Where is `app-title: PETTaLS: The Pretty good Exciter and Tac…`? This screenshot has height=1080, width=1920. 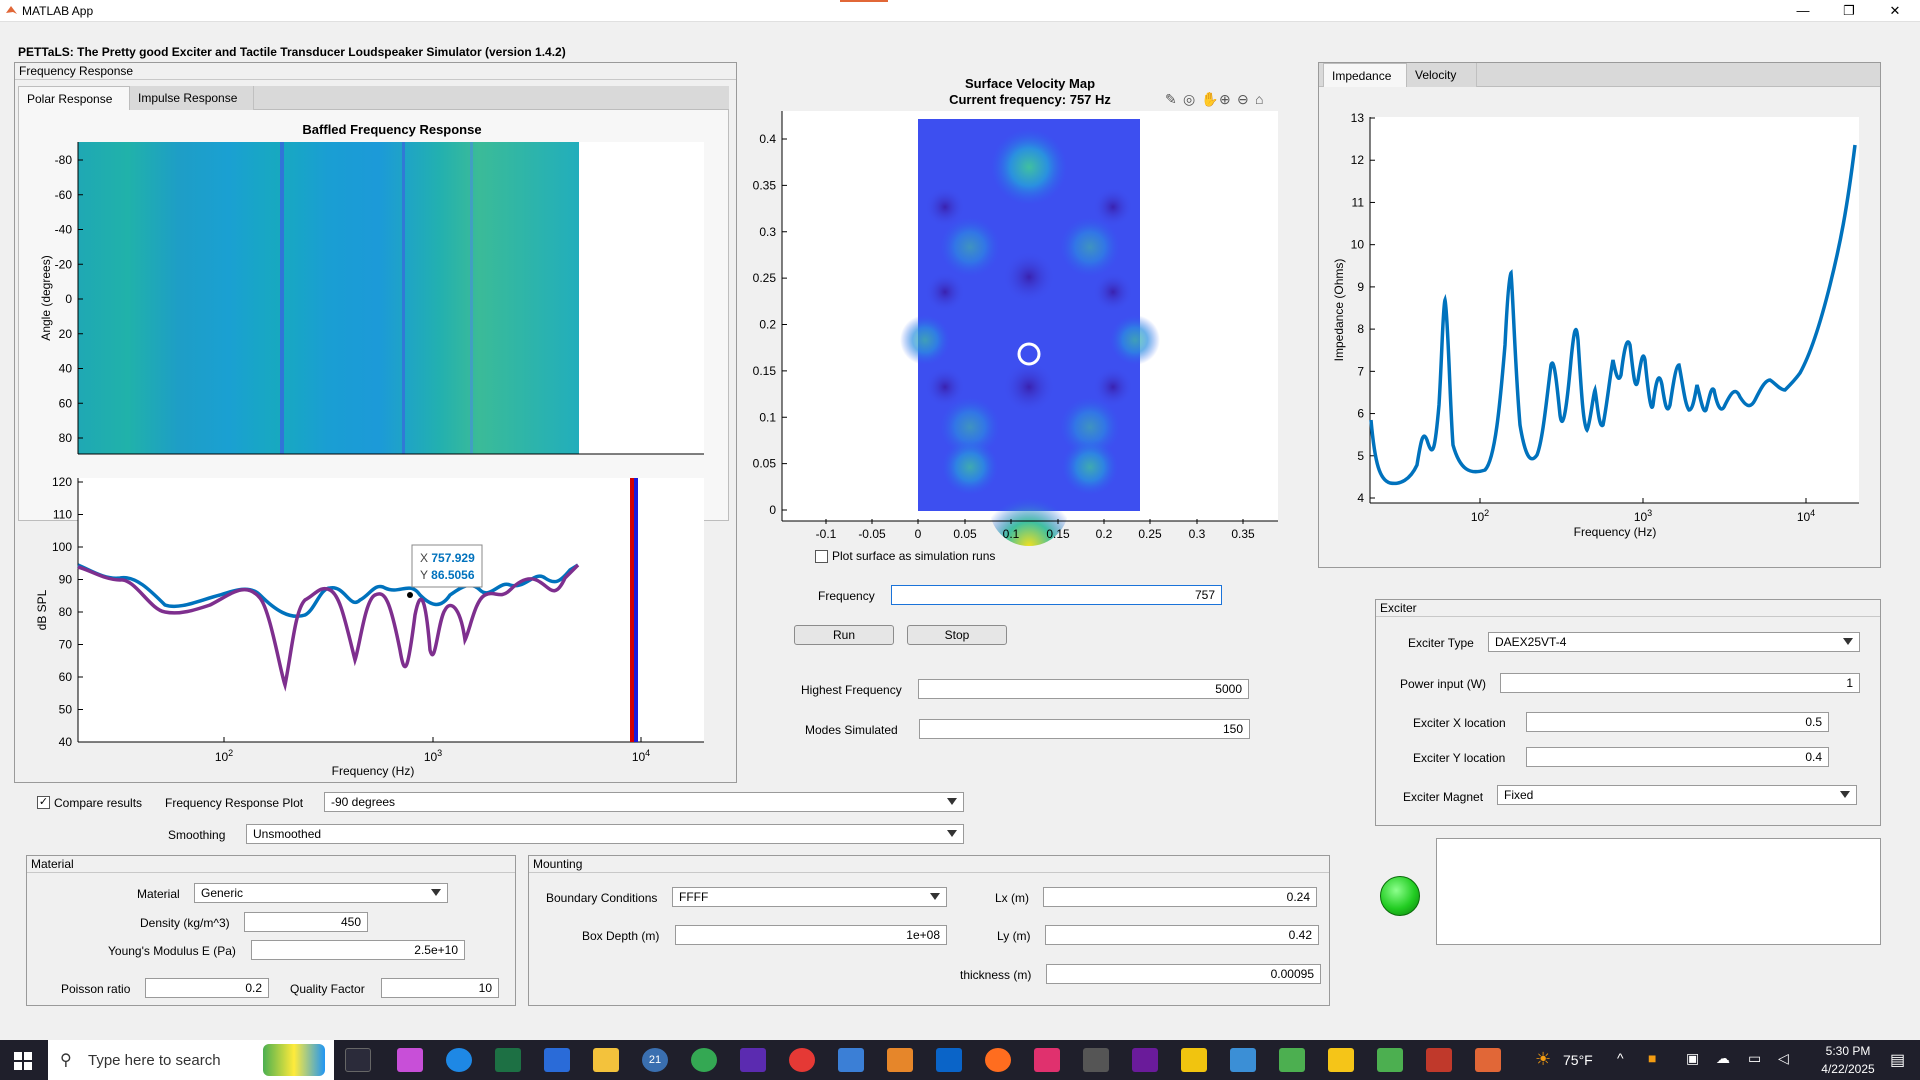 app-title: PETTaLS: The Pretty good Exciter and Tac… is located at coordinates (292, 52).